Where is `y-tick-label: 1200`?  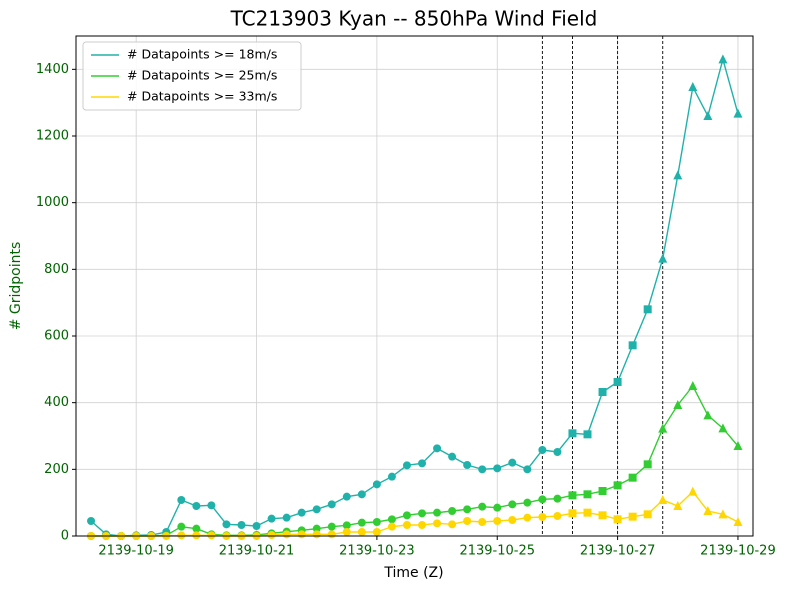
y-tick-label: 1200 is located at coordinates (52, 136).